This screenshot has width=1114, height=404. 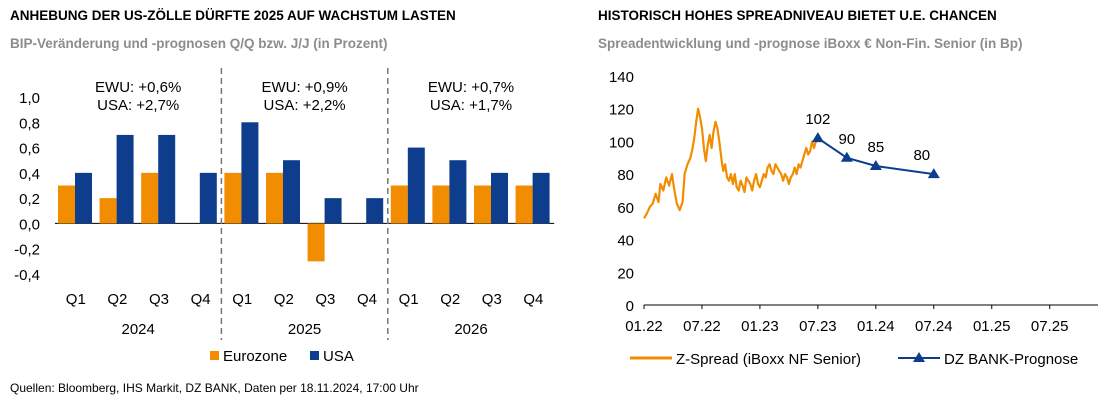 What do you see at coordinates (760, 326) in the screenshot?
I see `x-tick-label: 01.23` at bounding box center [760, 326].